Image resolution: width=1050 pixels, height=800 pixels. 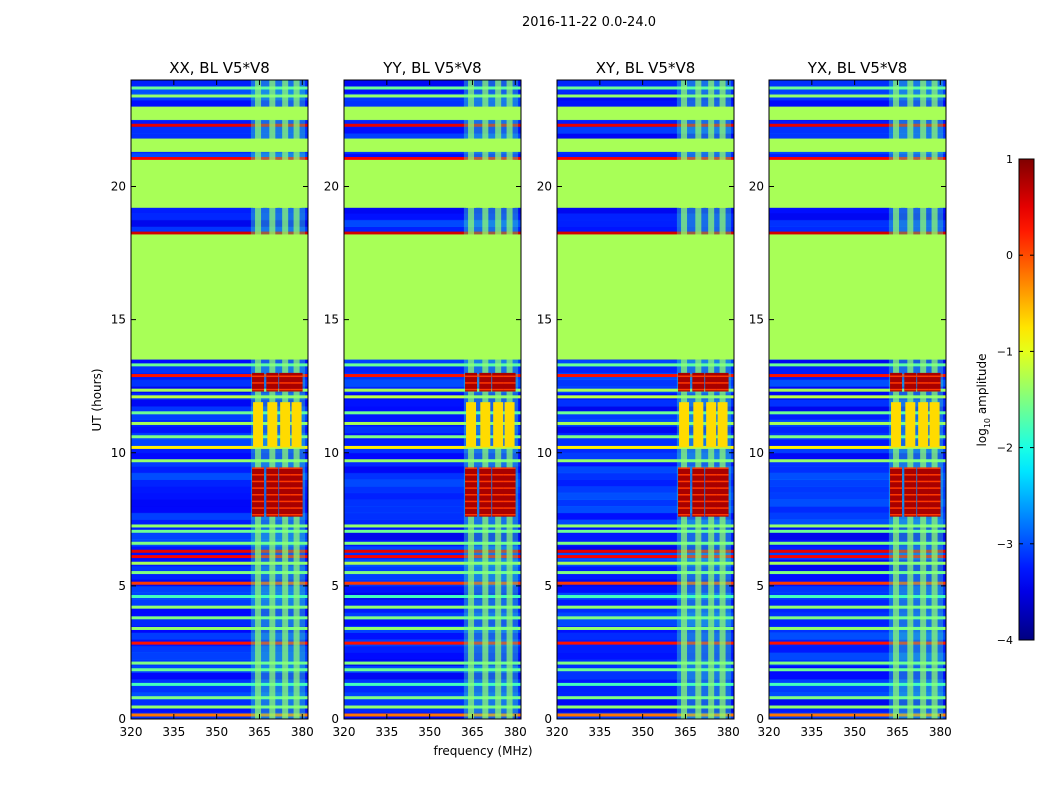 What do you see at coordinates (471, 399) in the screenshot?
I see `rfi-channel` at bounding box center [471, 399].